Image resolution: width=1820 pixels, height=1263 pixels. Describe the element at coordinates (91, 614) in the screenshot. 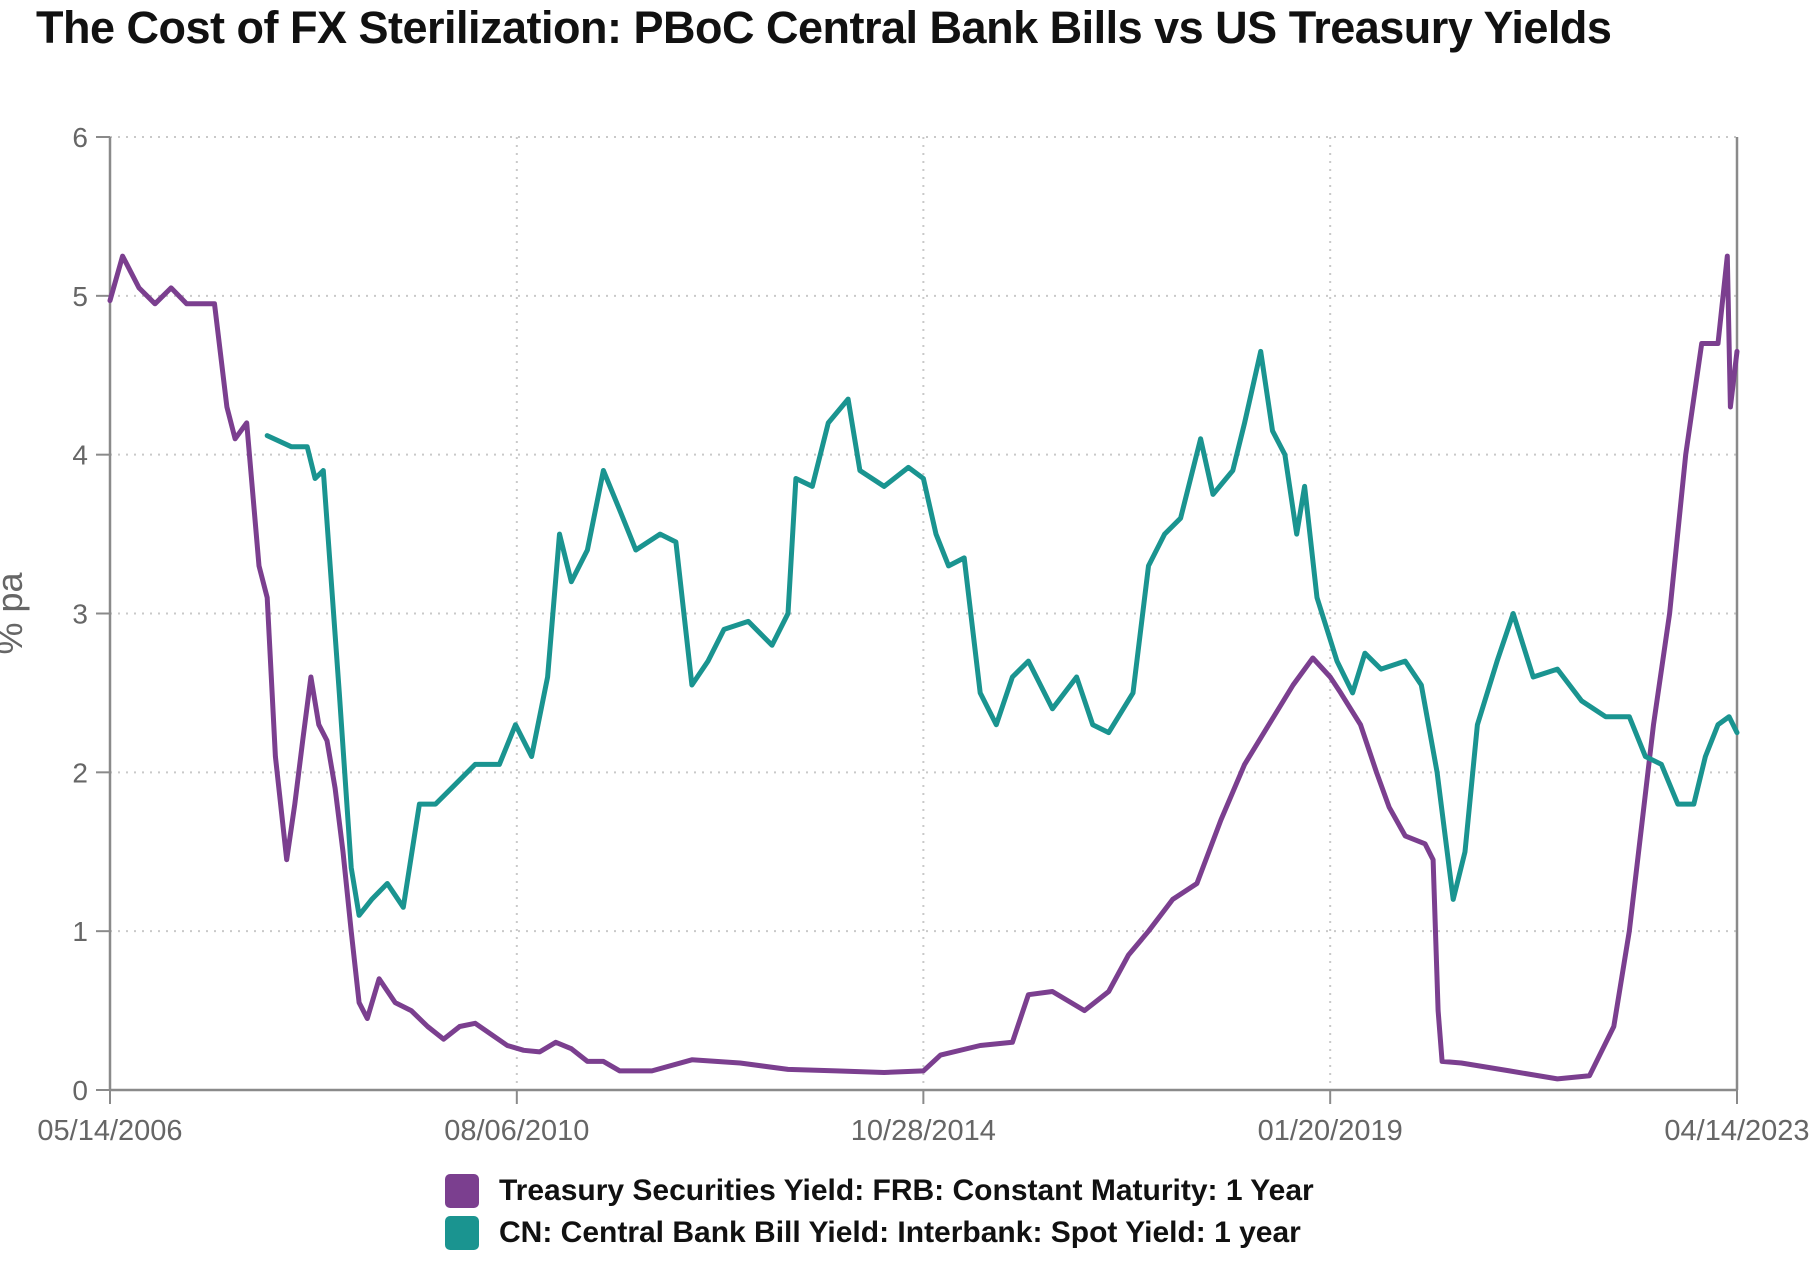

I see `y-axis-ticks: 0 1 2 3 4 5 6` at that location.